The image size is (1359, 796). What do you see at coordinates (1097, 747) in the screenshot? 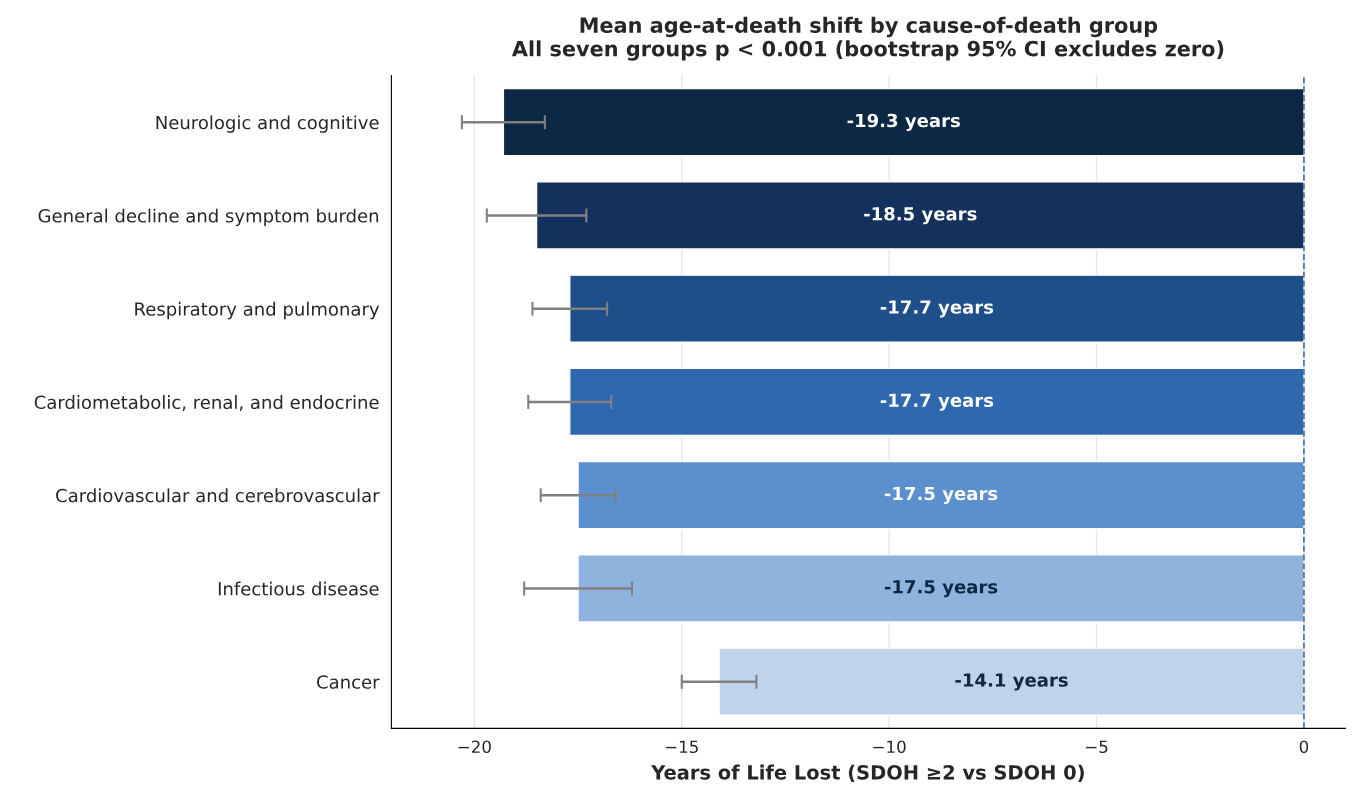
I see `x-tick-label: −5` at bounding box center [1097, 747].